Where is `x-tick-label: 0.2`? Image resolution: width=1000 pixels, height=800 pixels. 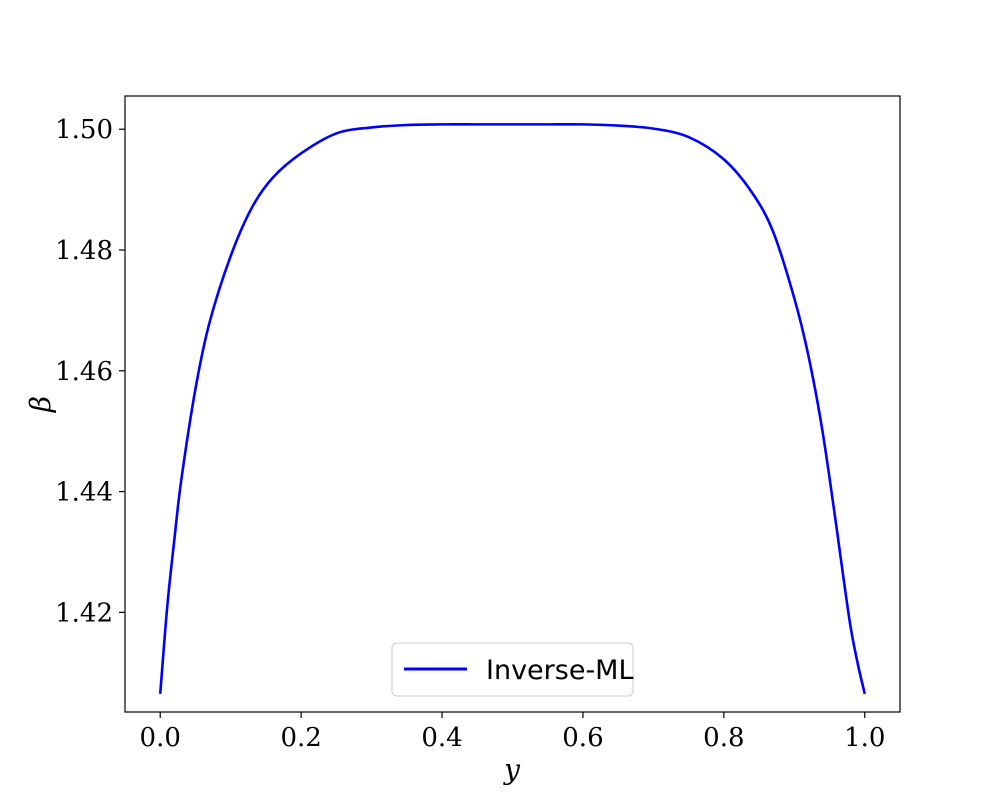
x-tick-label: 0.2 is located at coordinates (300, 738).